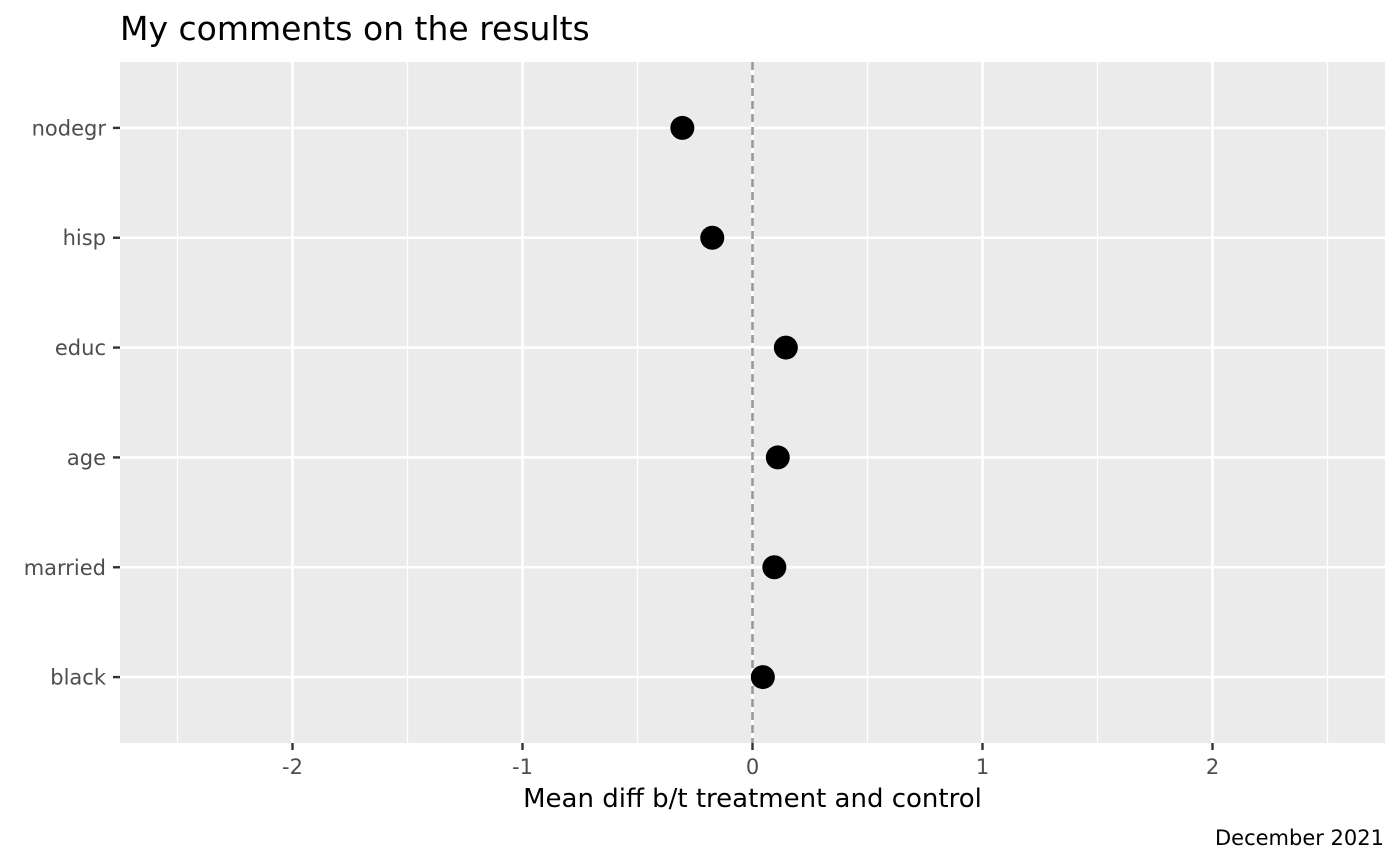 The width and height of the screenshot is (1400, 865). What do you see at coordinates (752, 767) in the screenshot?
I see `x-tick-label: 0` at bounding box center [752, 767].